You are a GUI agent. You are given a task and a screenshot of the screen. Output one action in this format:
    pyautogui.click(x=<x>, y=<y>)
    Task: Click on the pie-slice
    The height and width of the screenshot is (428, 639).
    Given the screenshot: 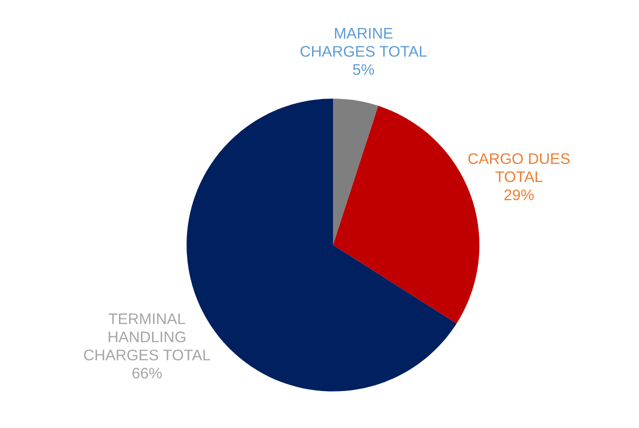 What is the action you would take?
    pyautogui.click(x=355, y=171)
    